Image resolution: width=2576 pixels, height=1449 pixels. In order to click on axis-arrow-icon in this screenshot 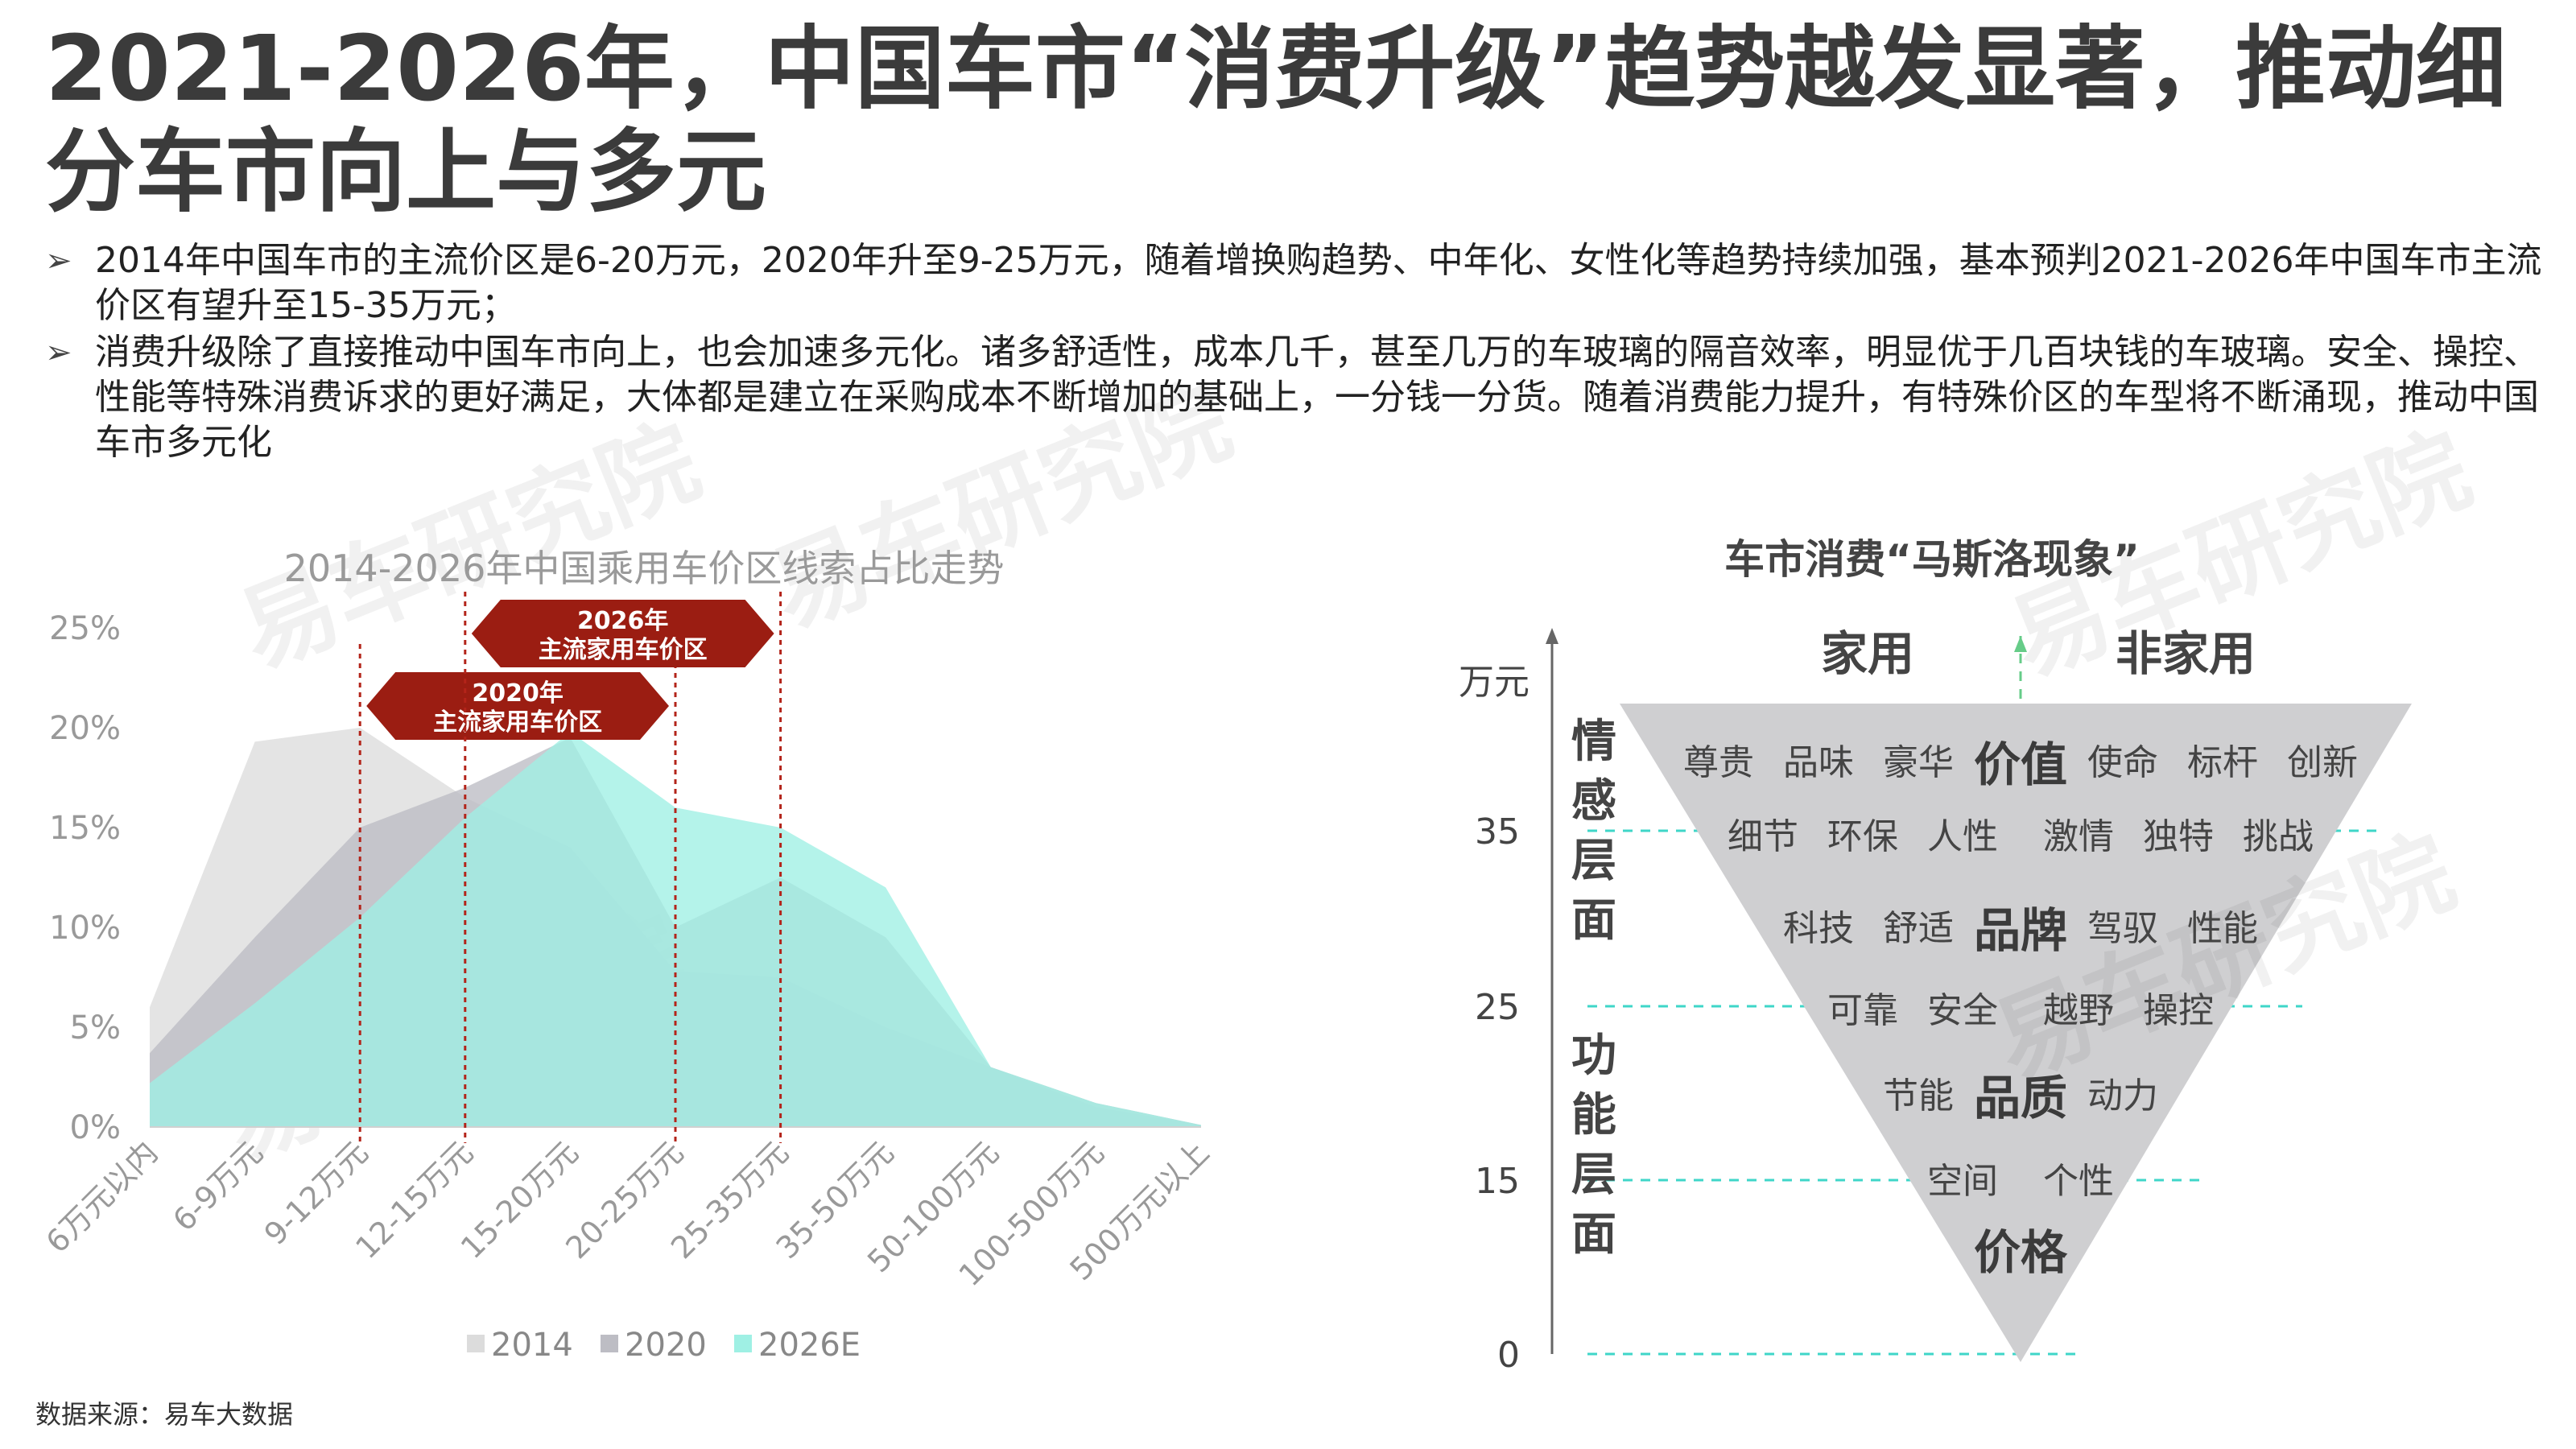, I will do `click(1552, 636)`.